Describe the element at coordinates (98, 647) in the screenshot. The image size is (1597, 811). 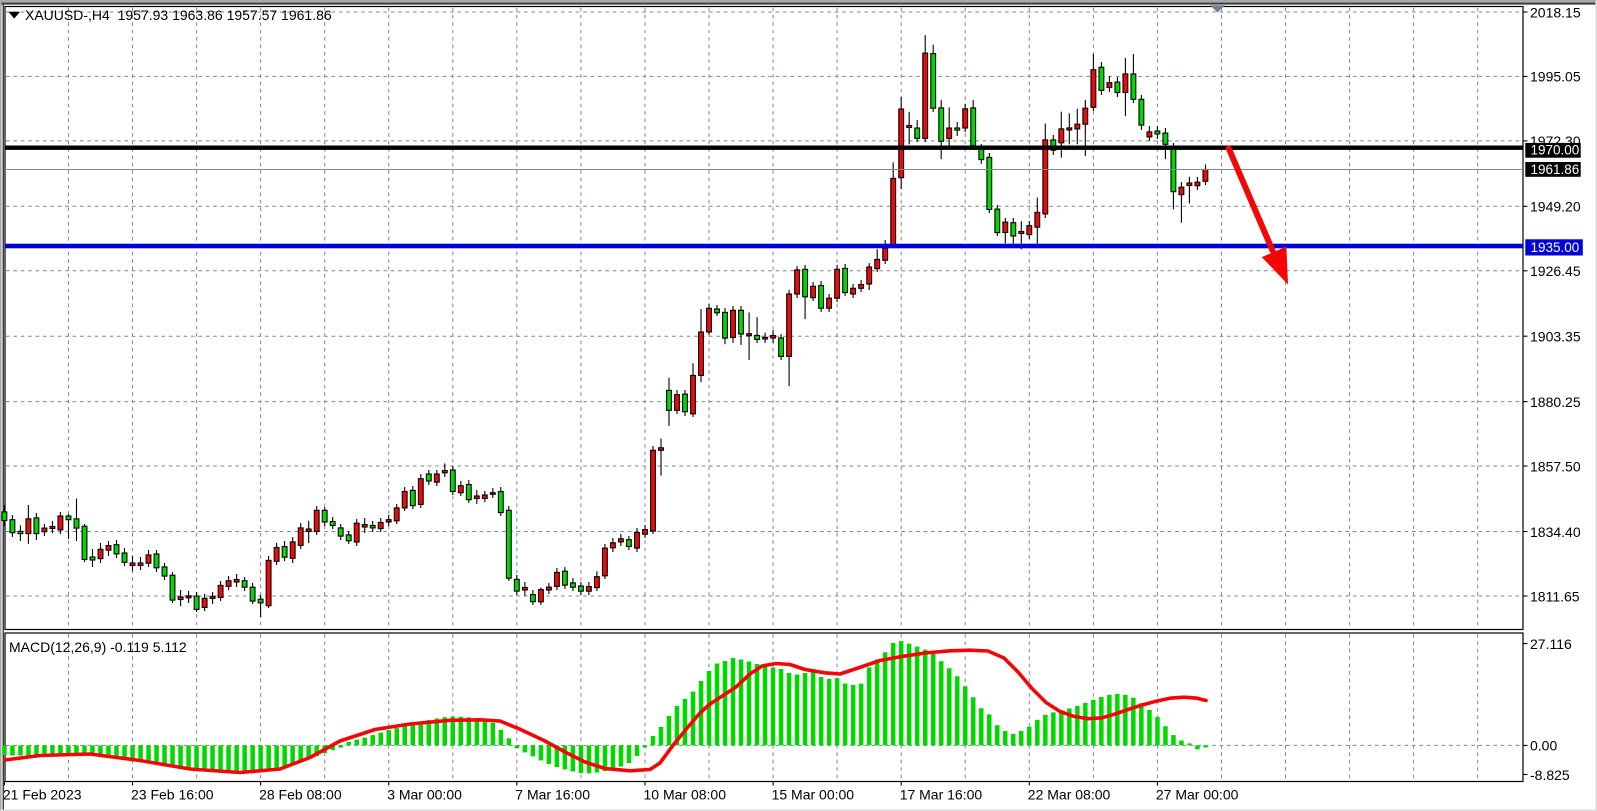
I see `svg-text: MACD(12,26,9) -0.119 5.112` at that location.